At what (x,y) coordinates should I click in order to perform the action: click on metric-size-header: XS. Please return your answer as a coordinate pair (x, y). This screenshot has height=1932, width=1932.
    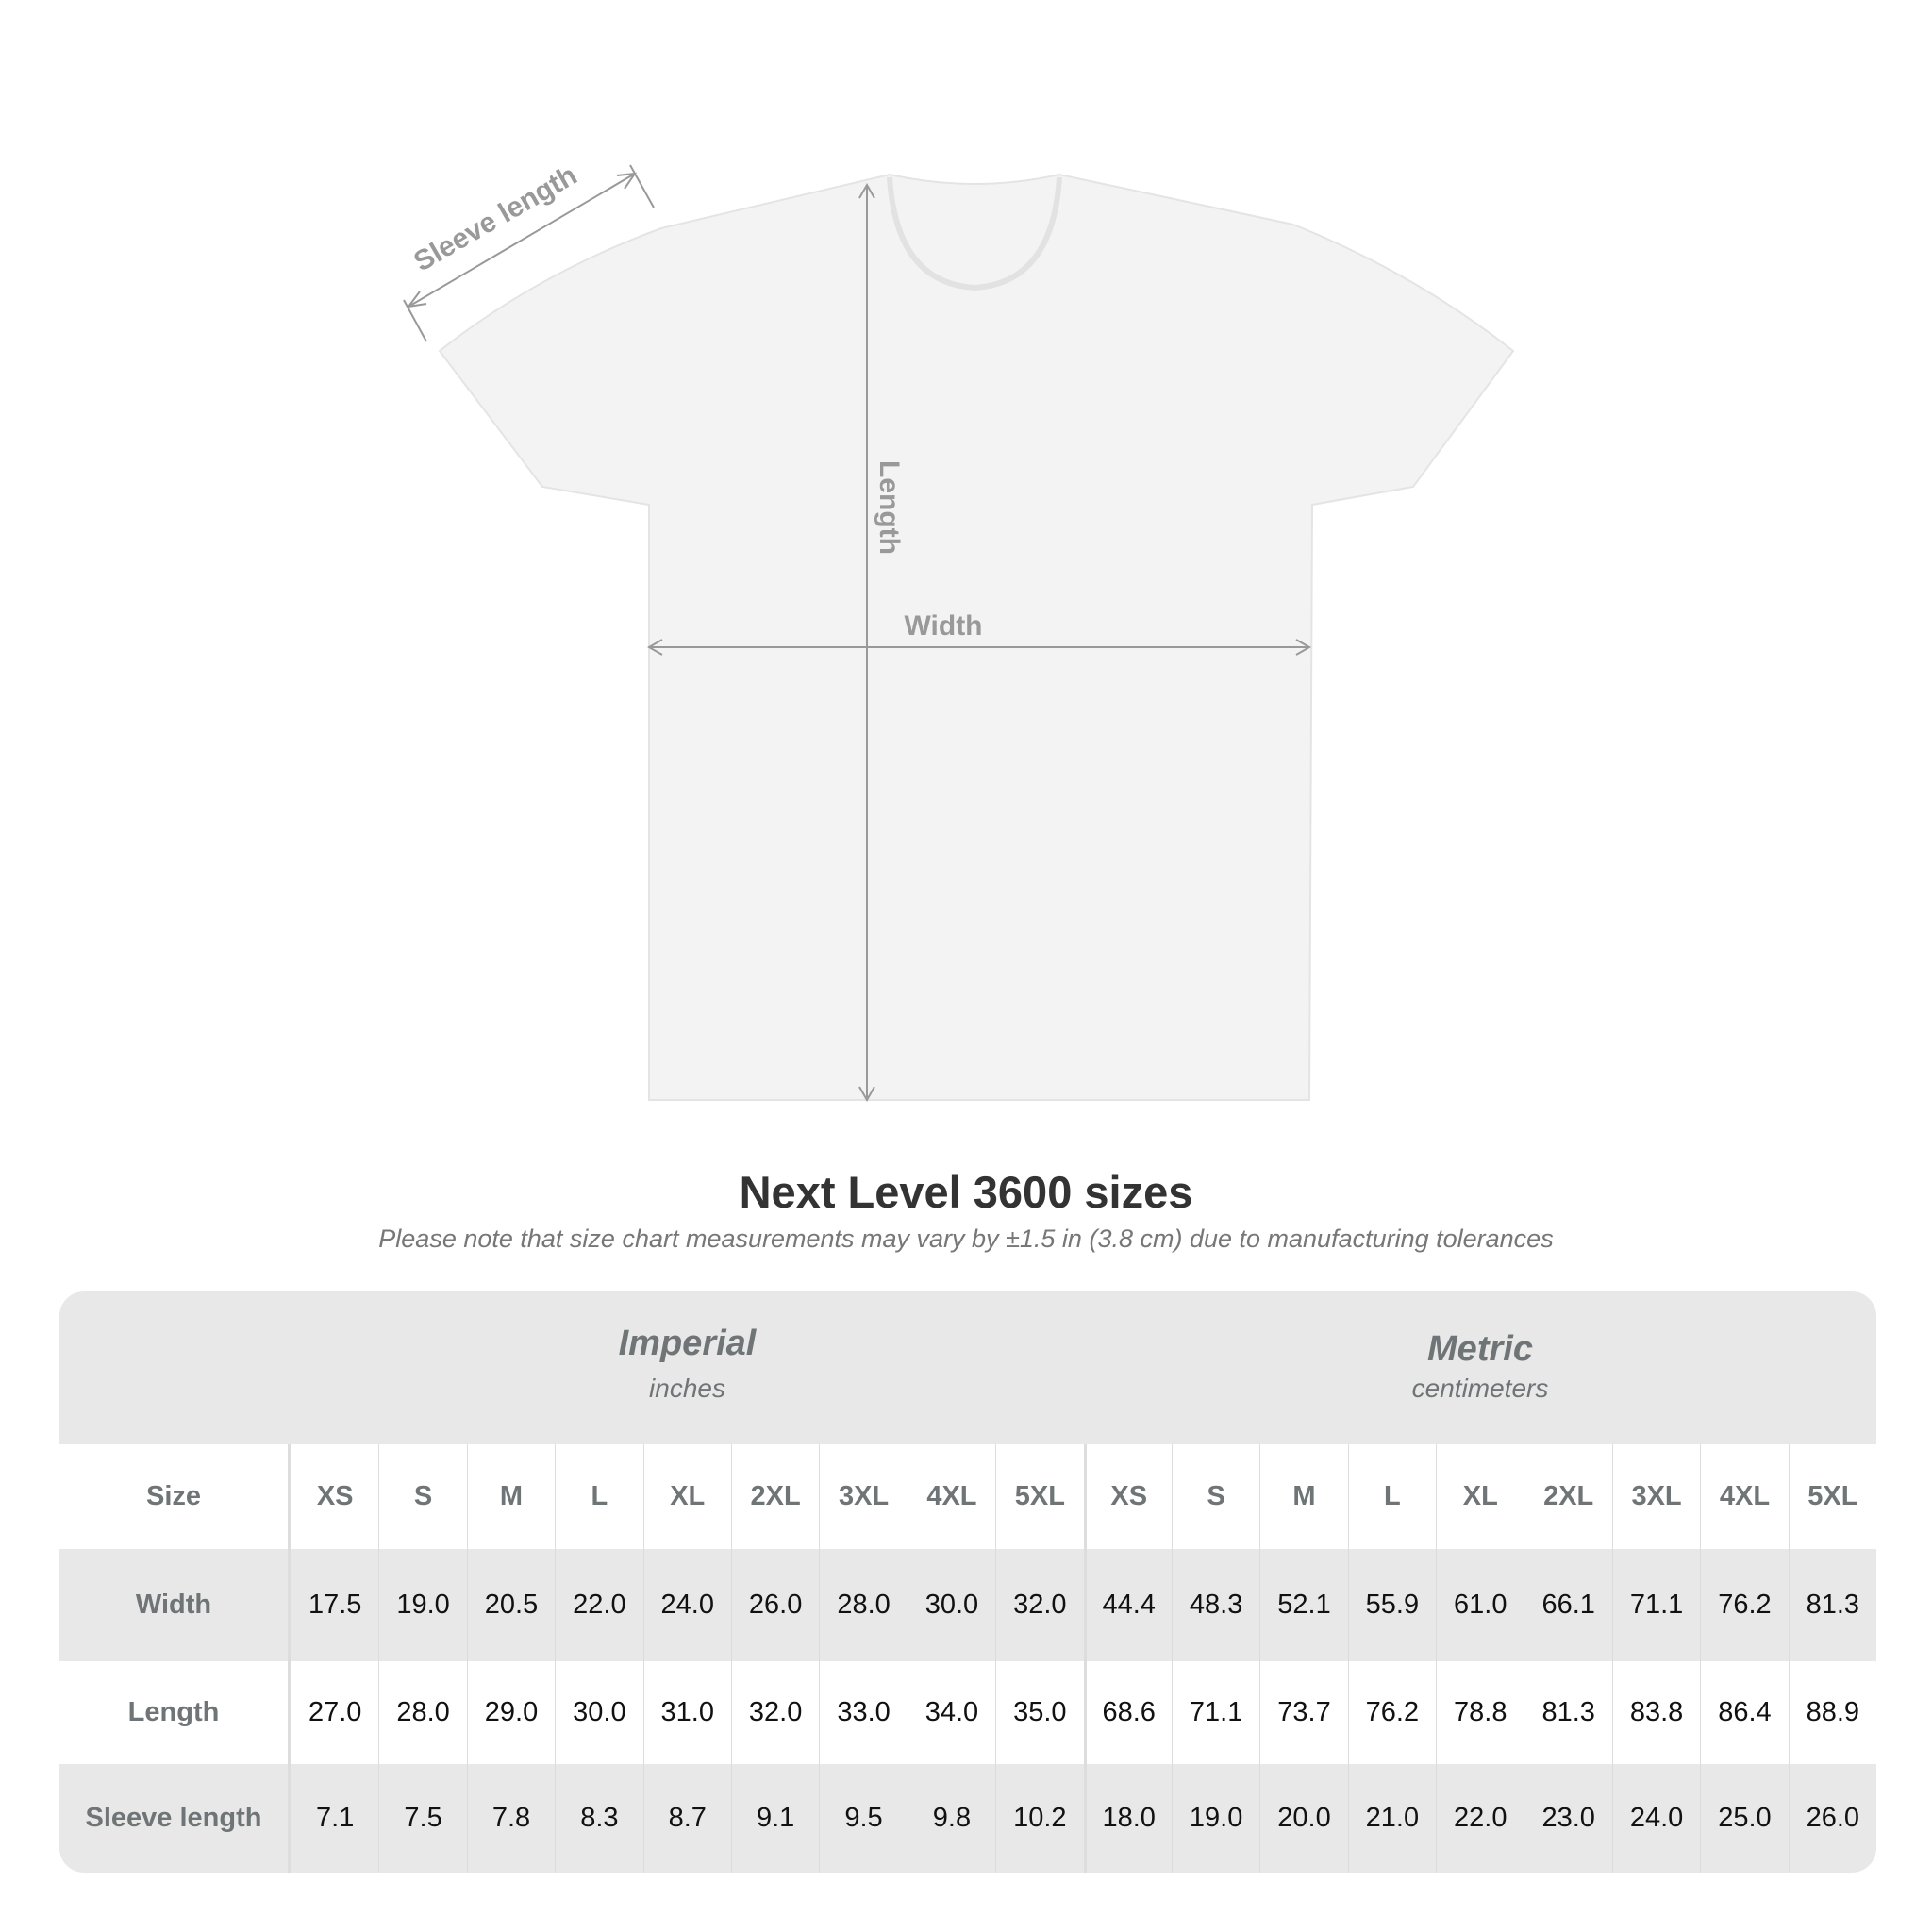
    Looking at the image, I should click on (1128, 1496).